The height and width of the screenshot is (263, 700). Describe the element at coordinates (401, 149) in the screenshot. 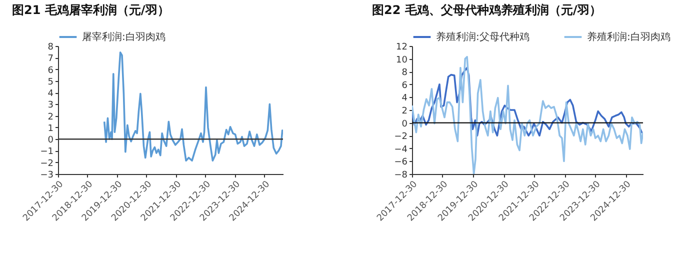

I see `y-tick-label: −4` at that location.